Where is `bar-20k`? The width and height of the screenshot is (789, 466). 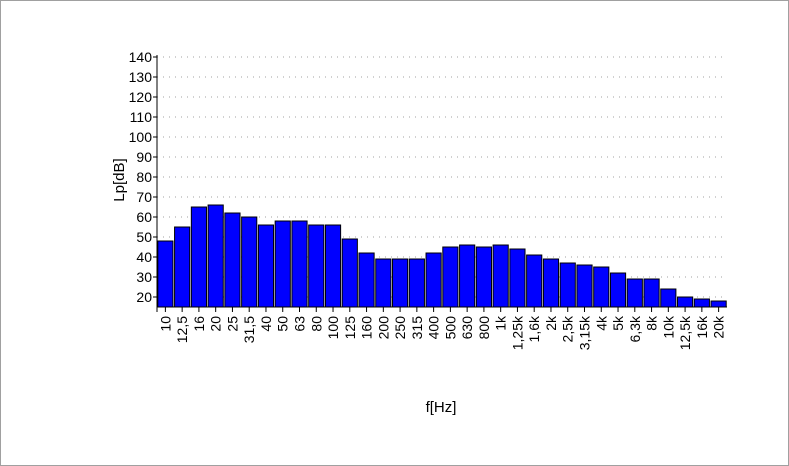 bar-20k is located at coordinates (718, 304).